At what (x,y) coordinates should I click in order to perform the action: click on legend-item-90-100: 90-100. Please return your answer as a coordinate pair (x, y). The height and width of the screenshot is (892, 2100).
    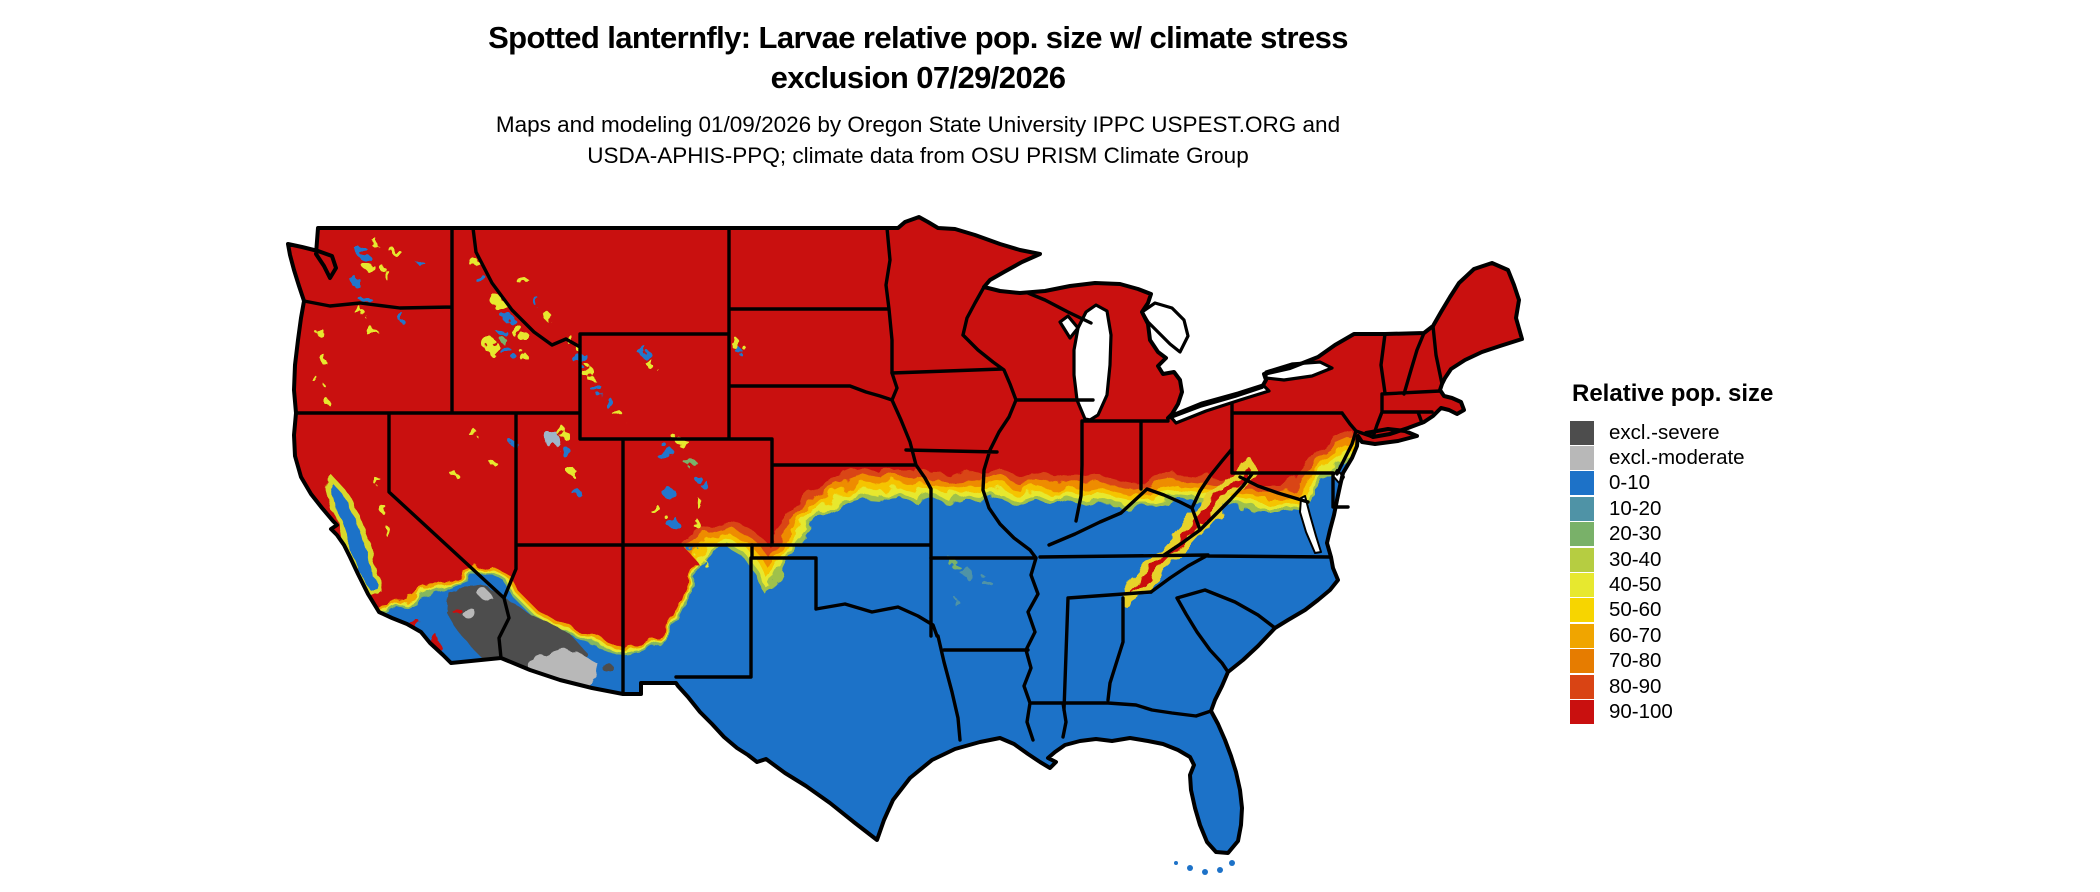
    Looking at the image, I should click on (1671, 711).